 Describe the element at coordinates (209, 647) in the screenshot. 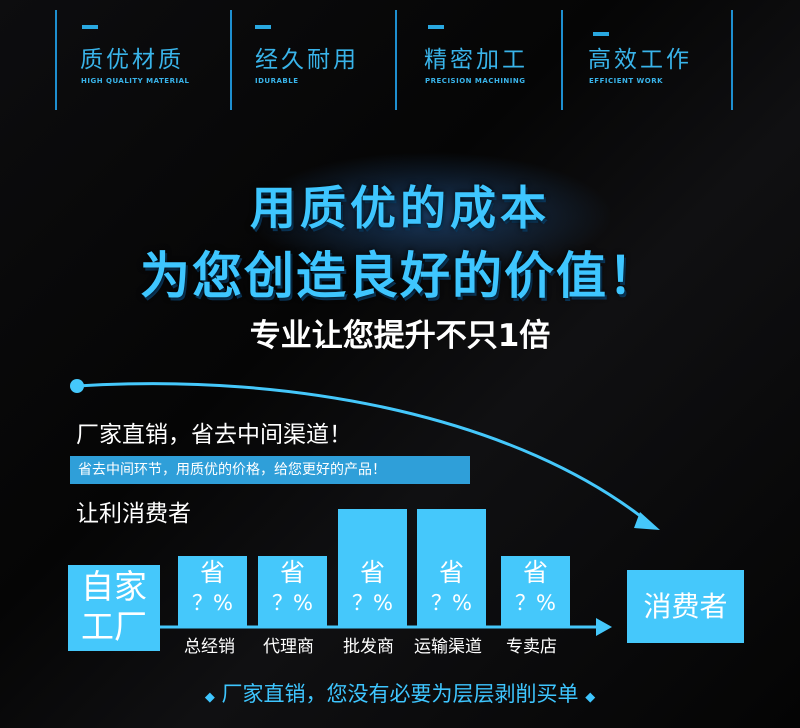

I see `stage-label: 总经销` at that location.